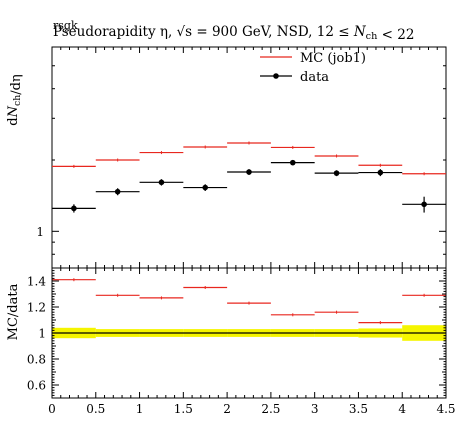  Describe the element at coordinates (42, 334) in the screenshot. I see `ratio-ytick-label-2: 1` at that location.